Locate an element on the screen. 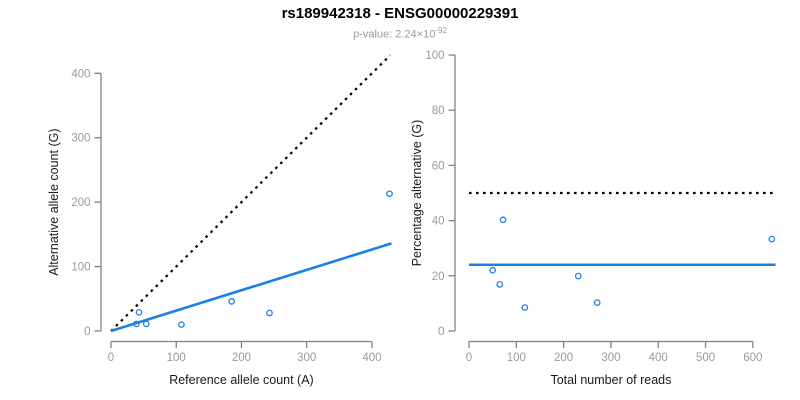  y-axis-title: Percentage alternative (G) is located at coordinates (417, 193).